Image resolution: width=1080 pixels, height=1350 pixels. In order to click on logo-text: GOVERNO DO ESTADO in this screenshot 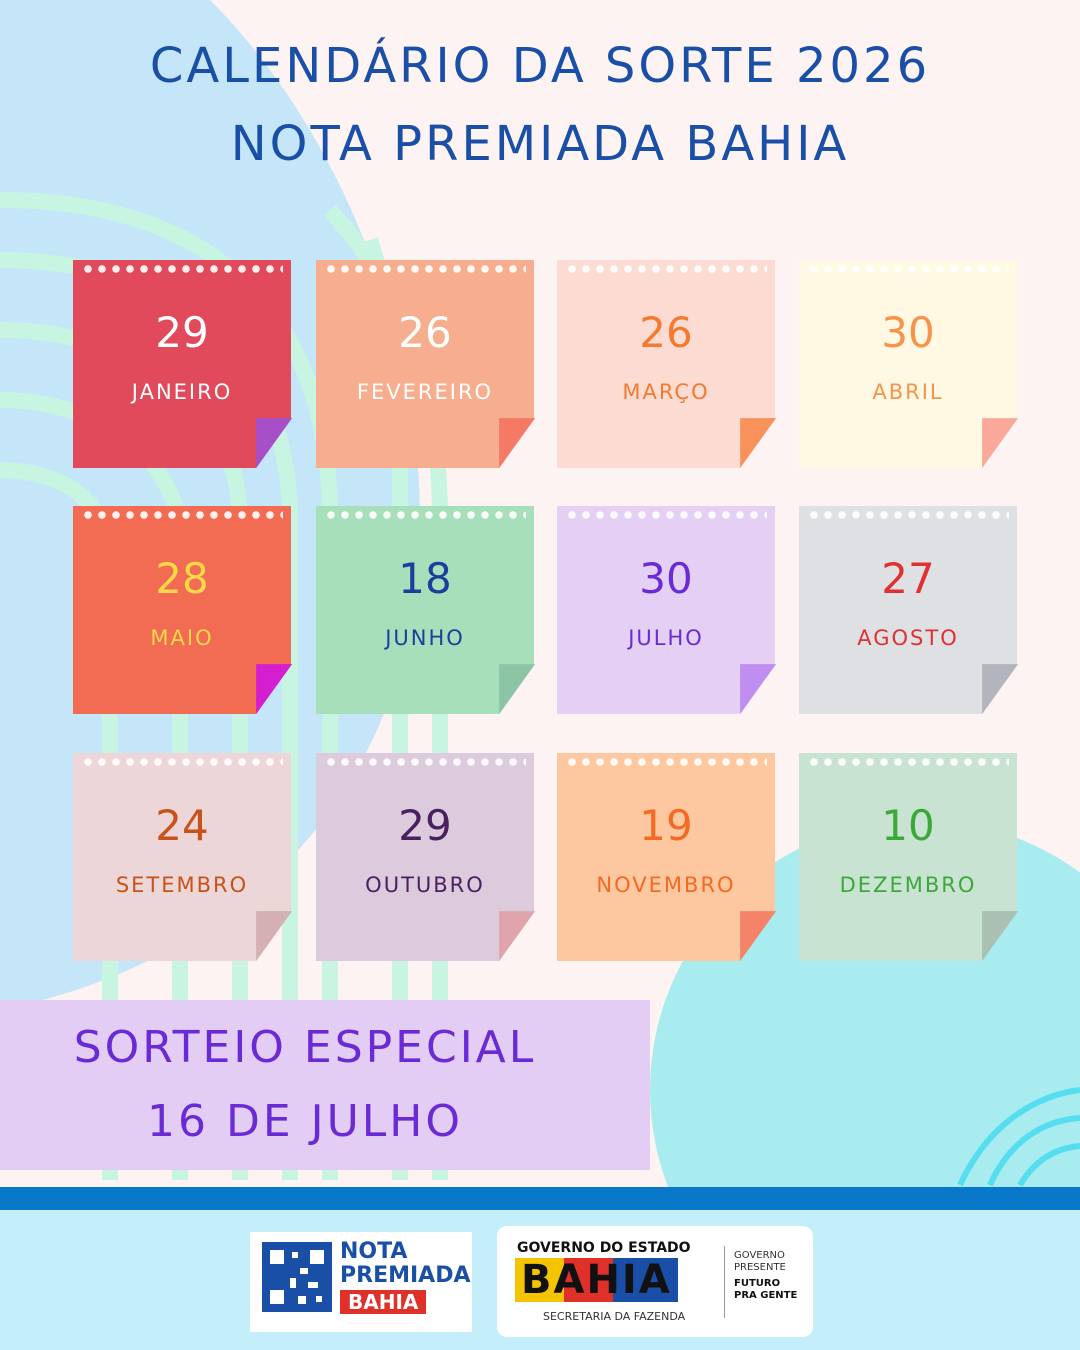, I will do `click(604, 1248)`.